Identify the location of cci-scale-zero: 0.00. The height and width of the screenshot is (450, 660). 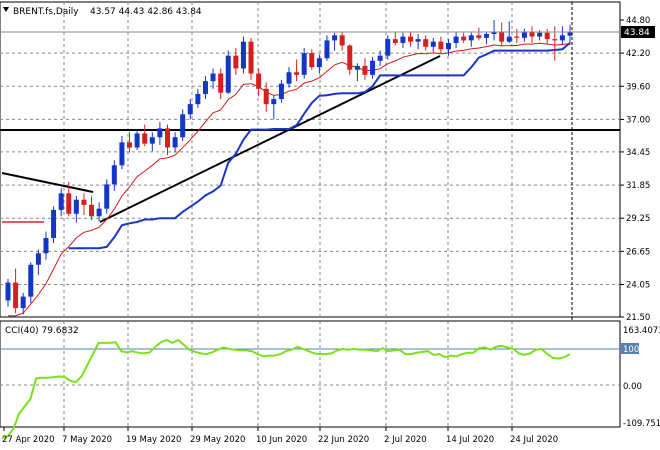
(632, 387).